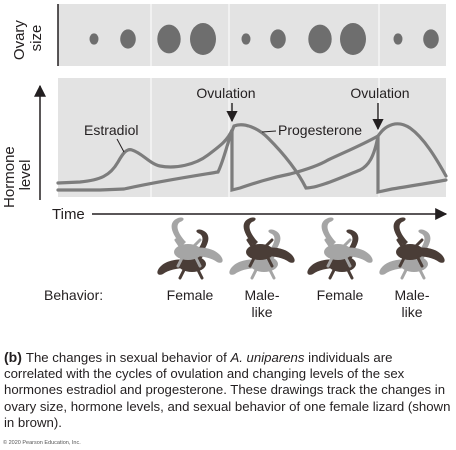  I want to click on behavior-2: Male-like, so click(261, 303).